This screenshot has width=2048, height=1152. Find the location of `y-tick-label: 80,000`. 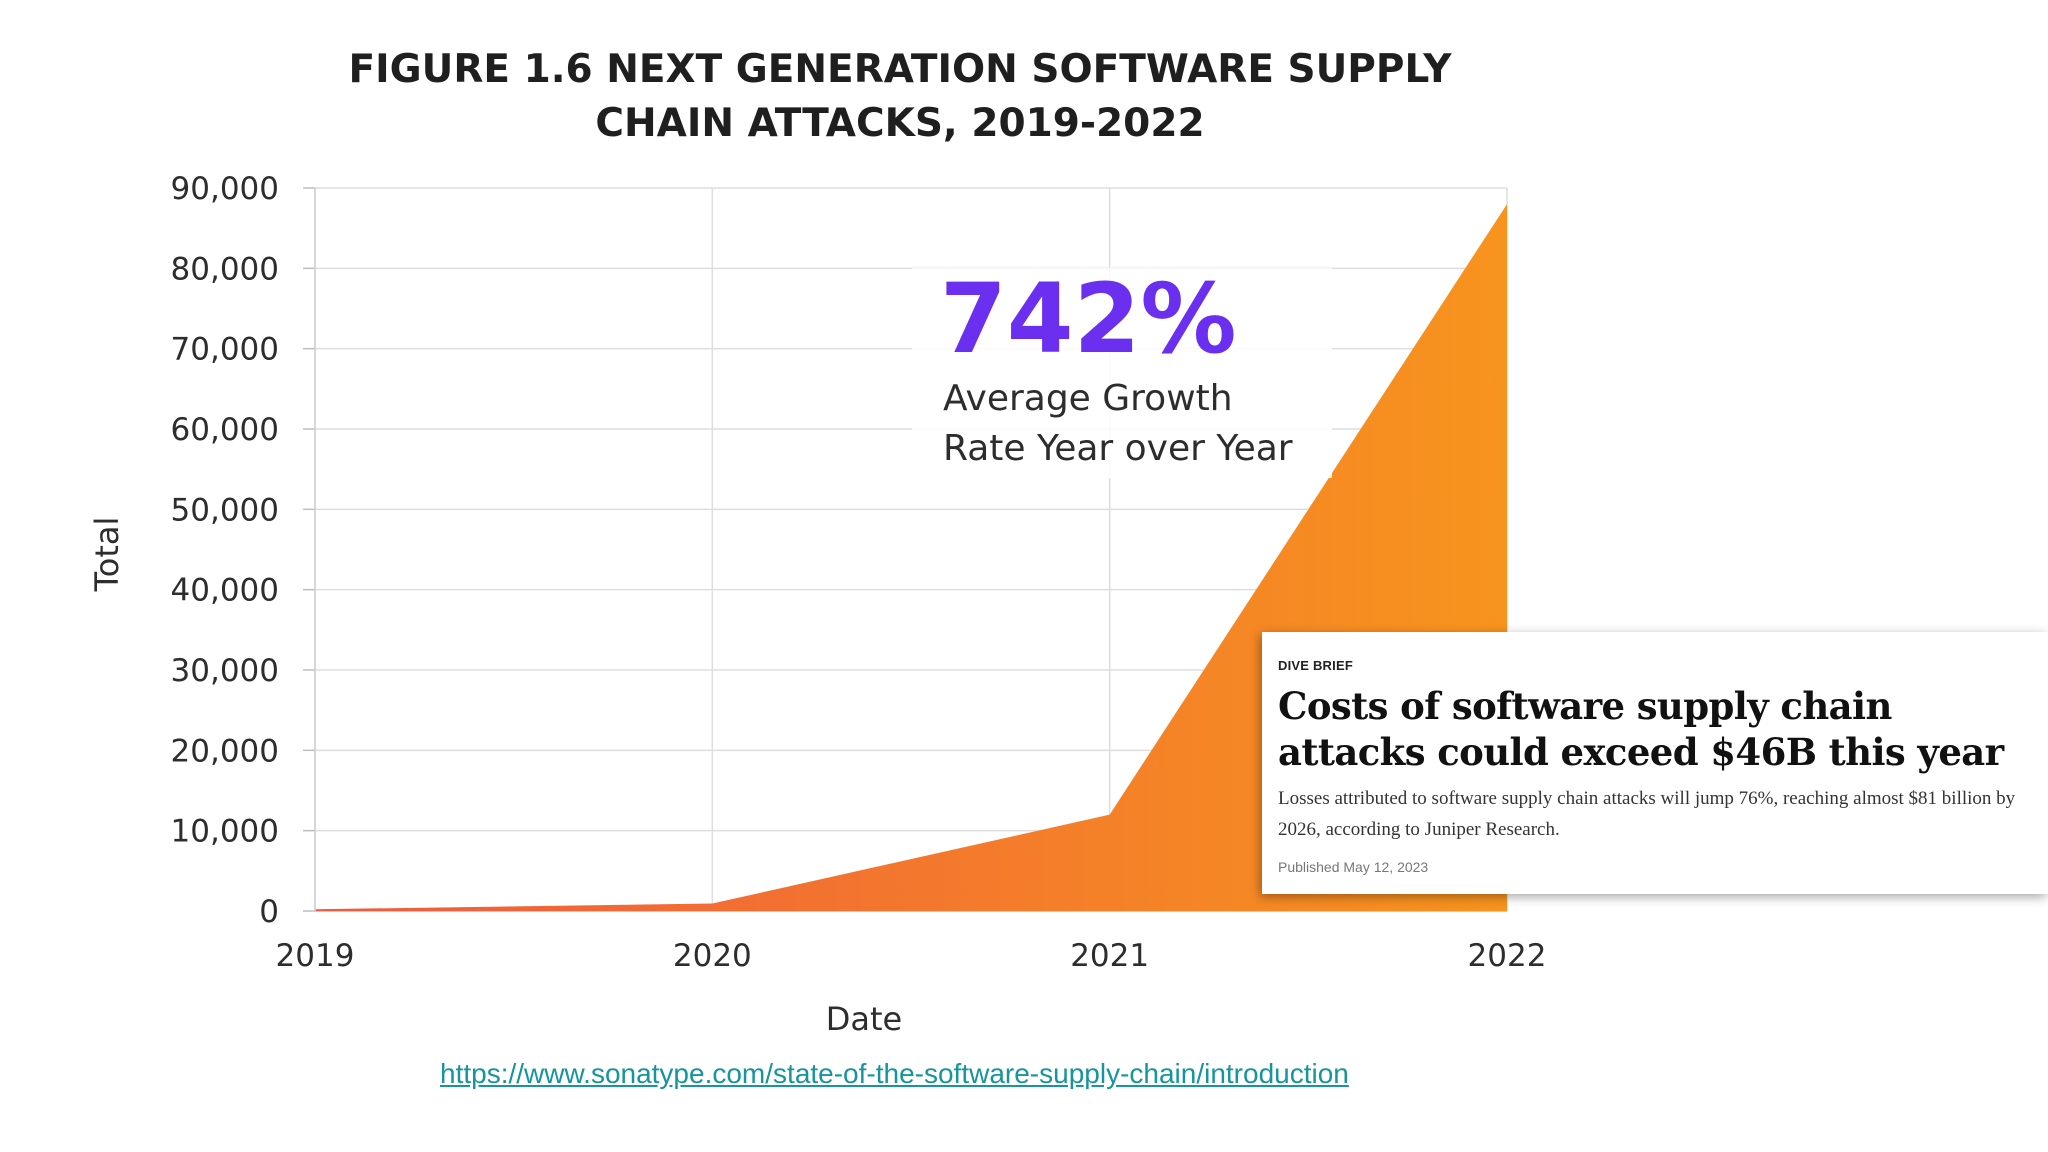

y-tick-label: 80,000 is located at coordinates (225, 269).